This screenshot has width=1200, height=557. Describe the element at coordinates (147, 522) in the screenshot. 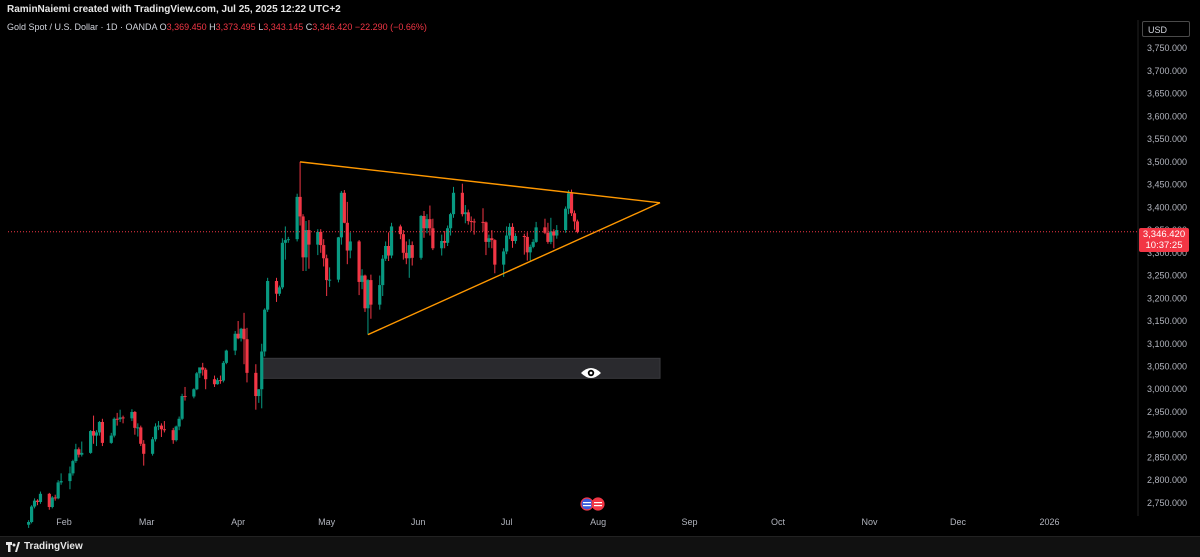

I see `x-tick-label: Mar` at that location.